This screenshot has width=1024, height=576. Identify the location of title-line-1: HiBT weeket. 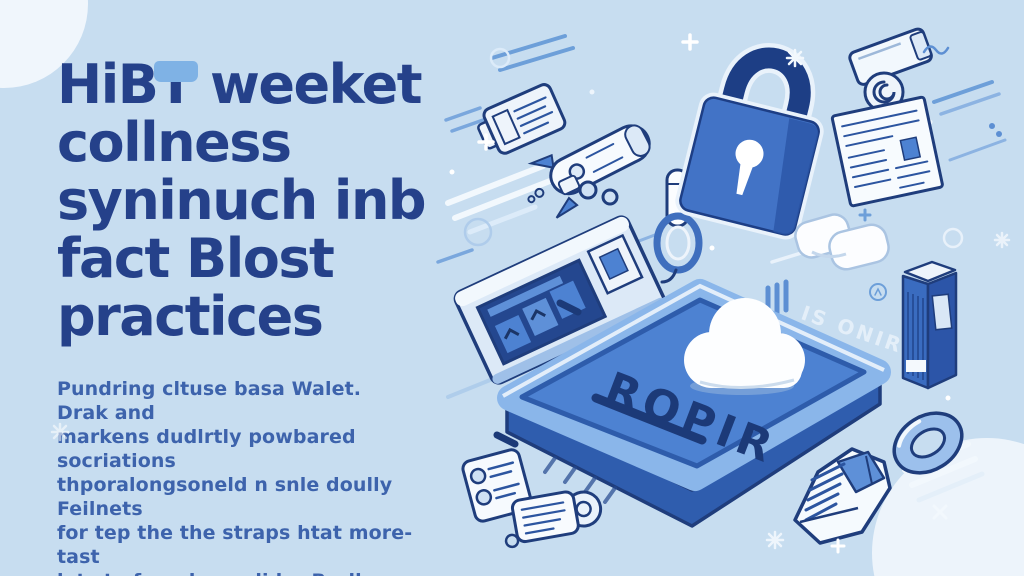
(240, 84).